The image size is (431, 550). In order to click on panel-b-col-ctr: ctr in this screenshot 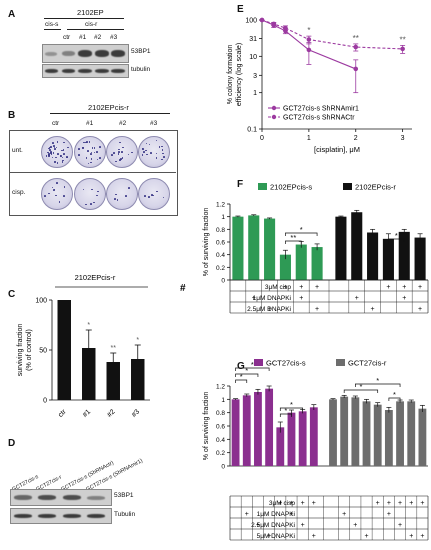, I will do `click(56, 123)`.